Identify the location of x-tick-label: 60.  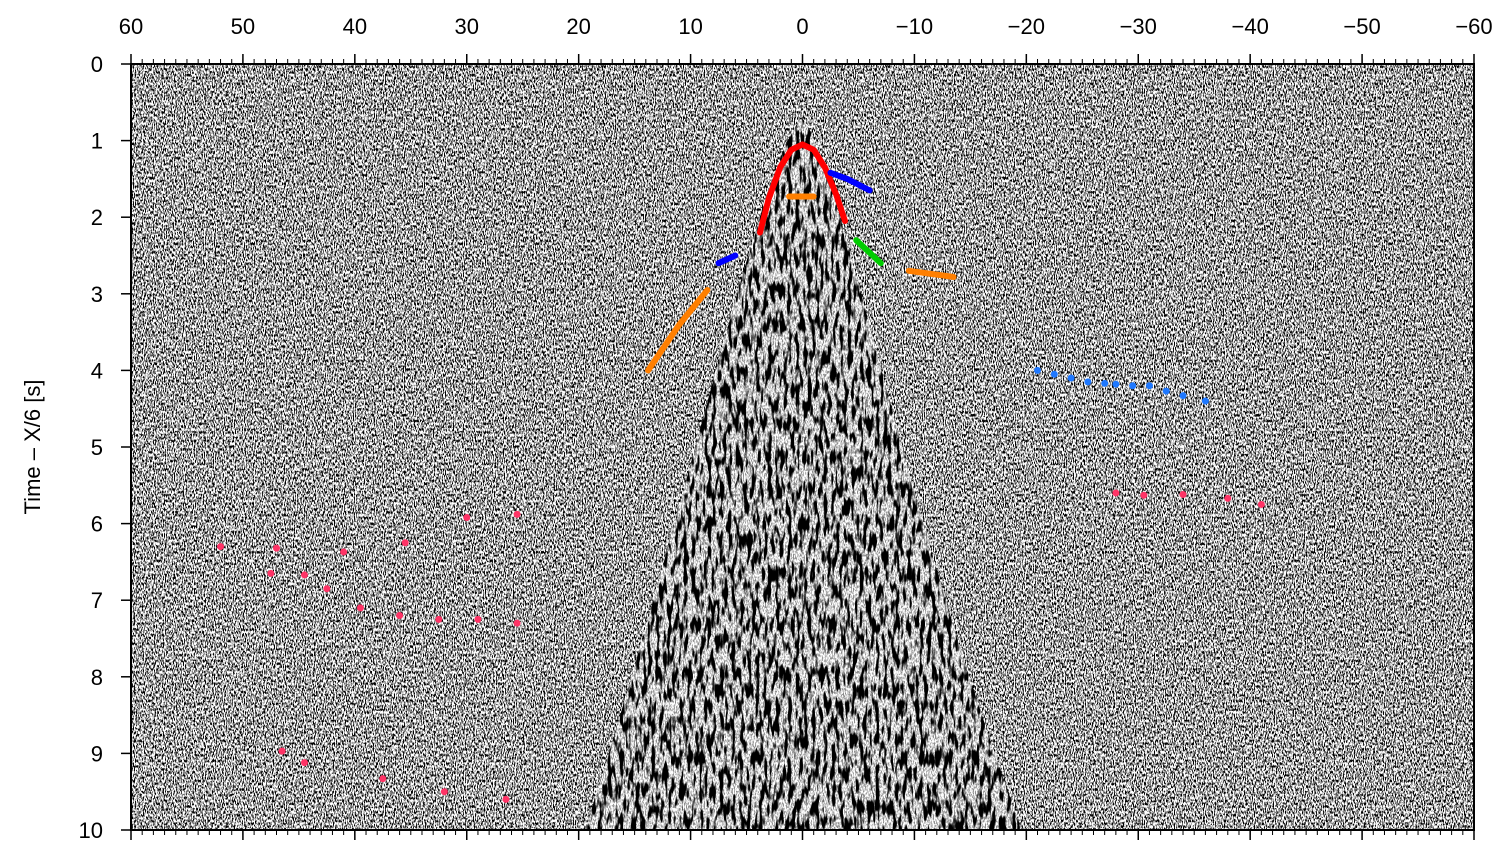
(131, 26).